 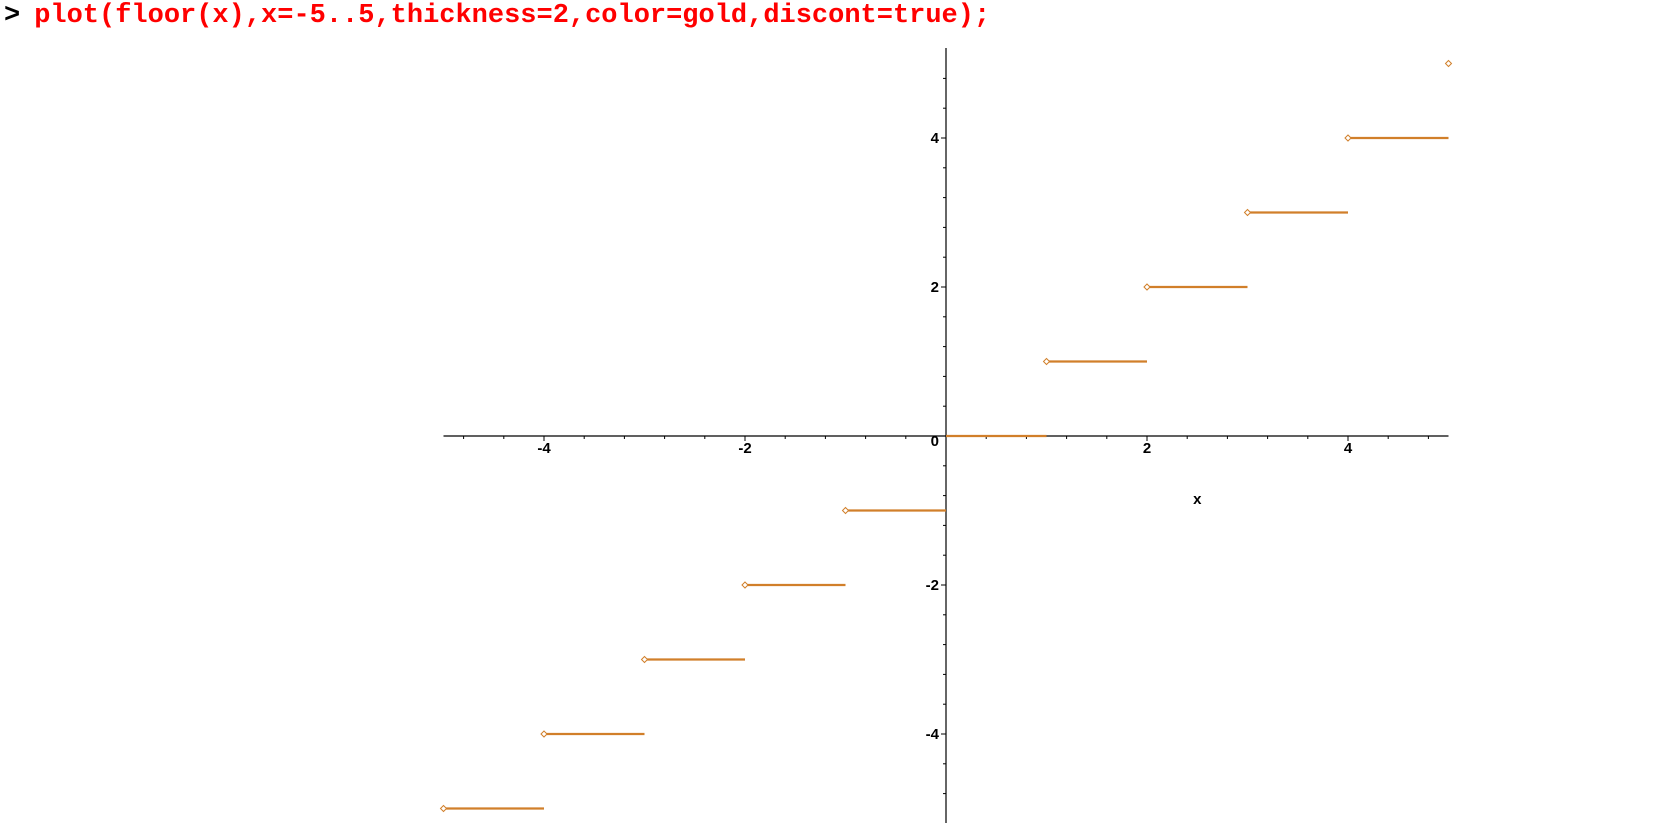 I want to click on x-tick-label: -2, so click(x=744, y=448).